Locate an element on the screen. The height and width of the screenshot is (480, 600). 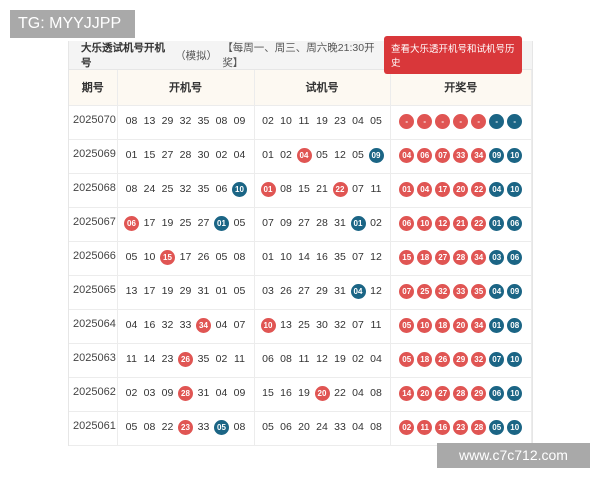
history-button: 查看大乐透开机号和试机号历史 is located at coordinates (452, 55).